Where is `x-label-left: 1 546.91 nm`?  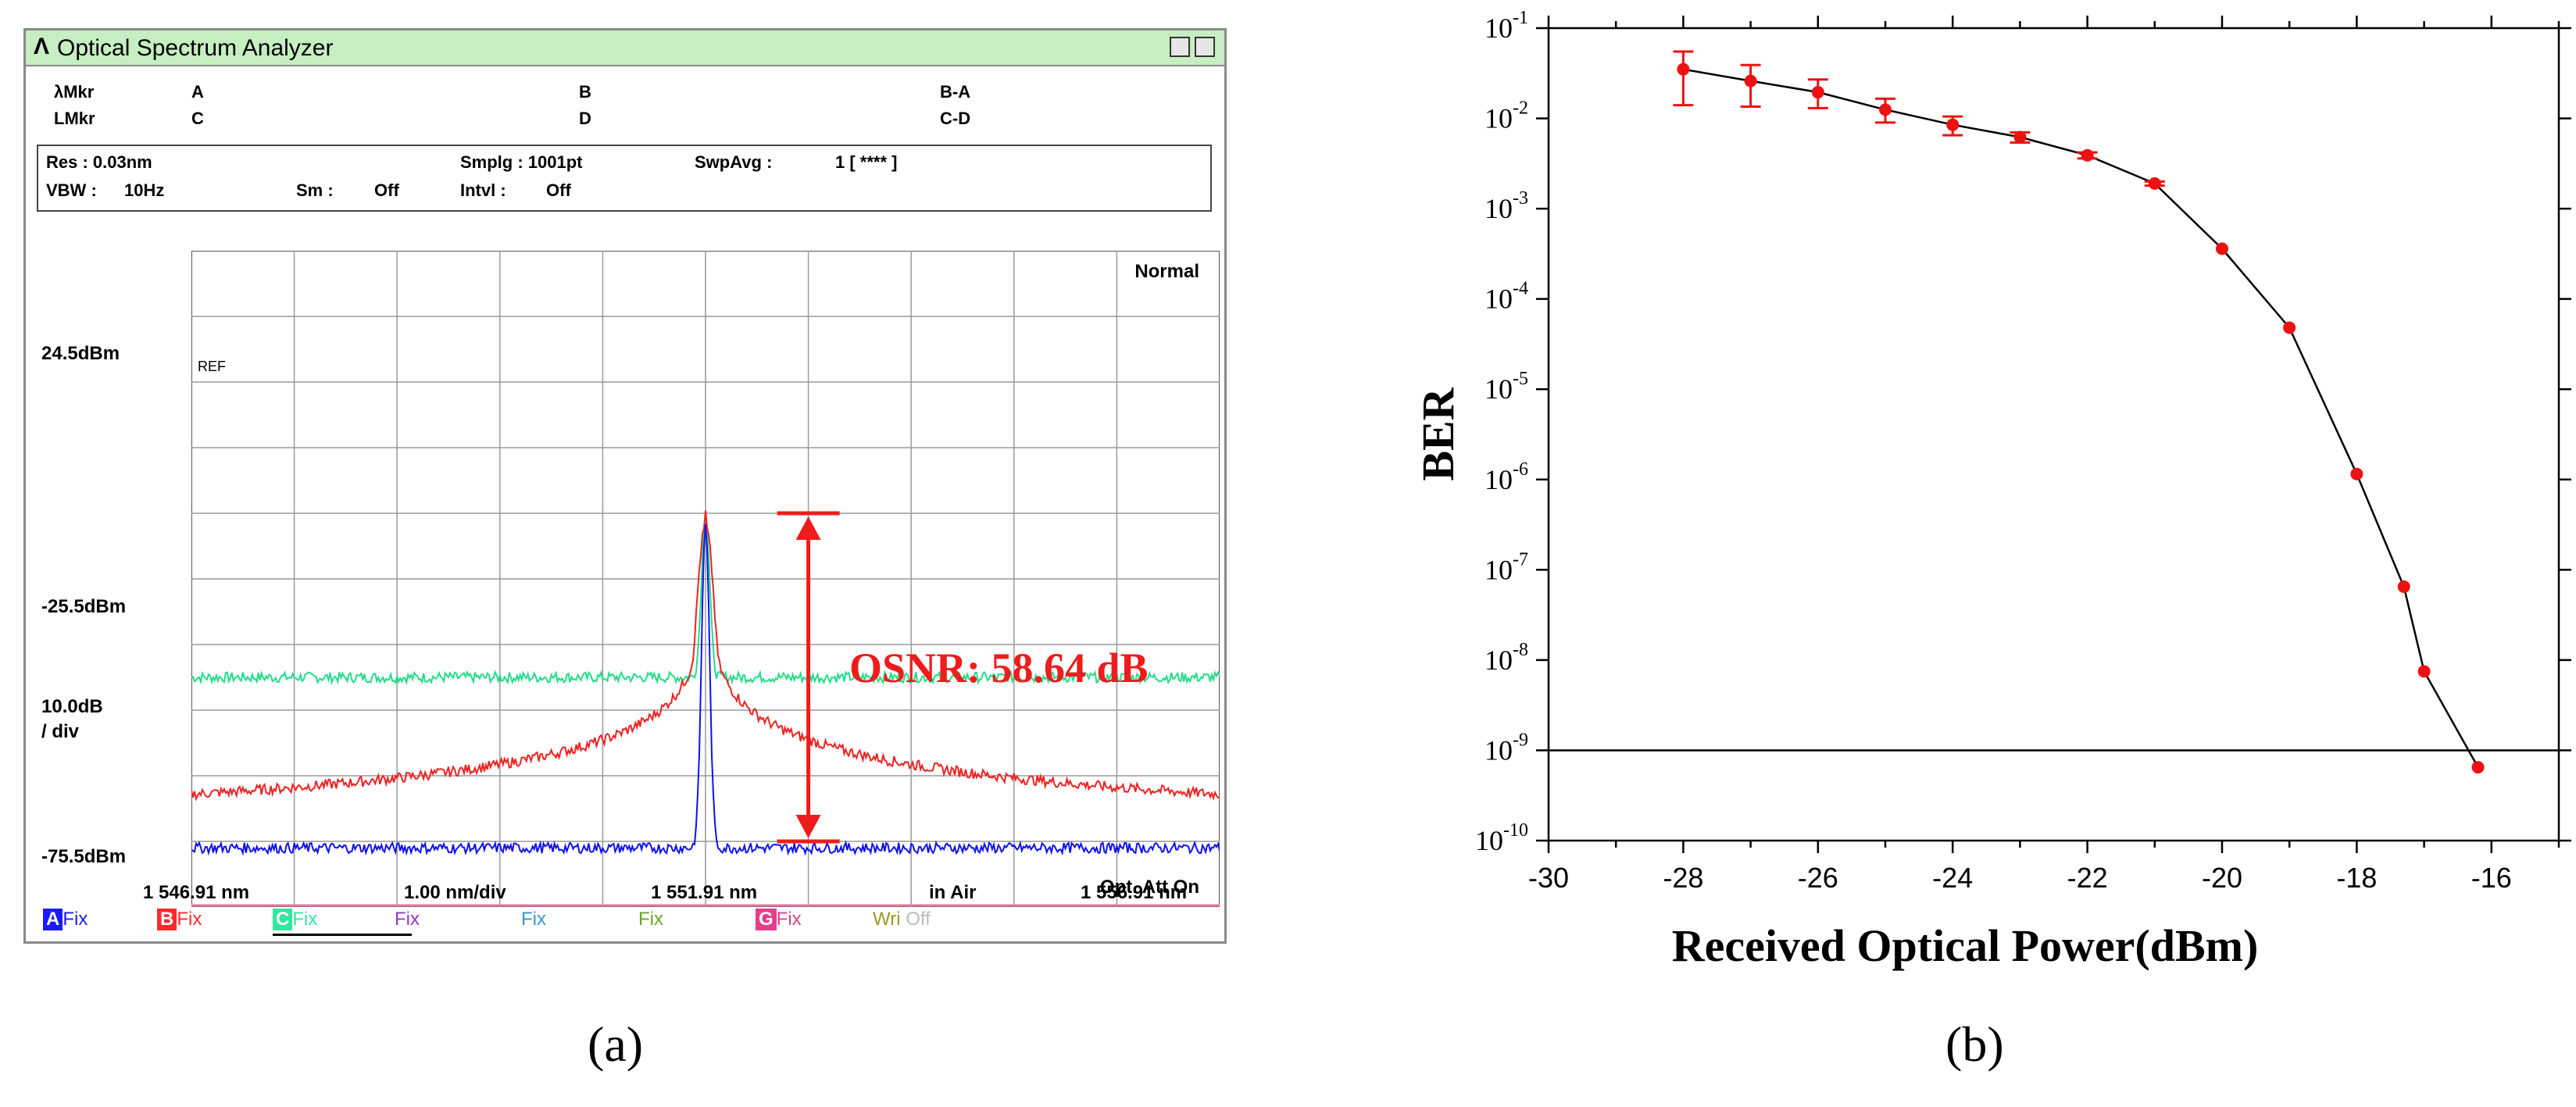
x-label-left: 1 546.91 nm is located at coordinates (197, 892).